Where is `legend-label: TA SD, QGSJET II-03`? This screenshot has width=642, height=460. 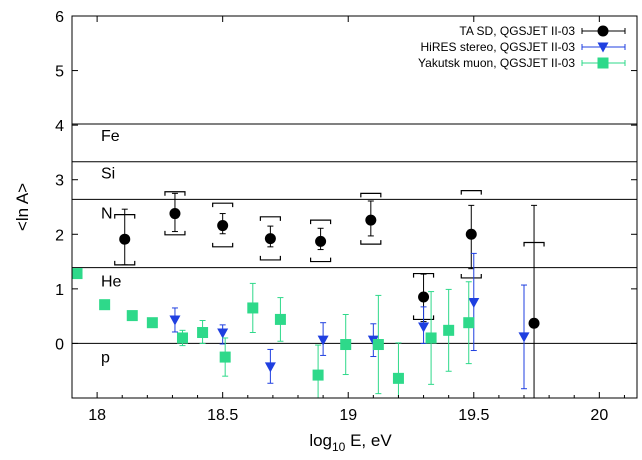
legend-label: TA SD, QGSJET II-03 is located at coordinates (517, 31).